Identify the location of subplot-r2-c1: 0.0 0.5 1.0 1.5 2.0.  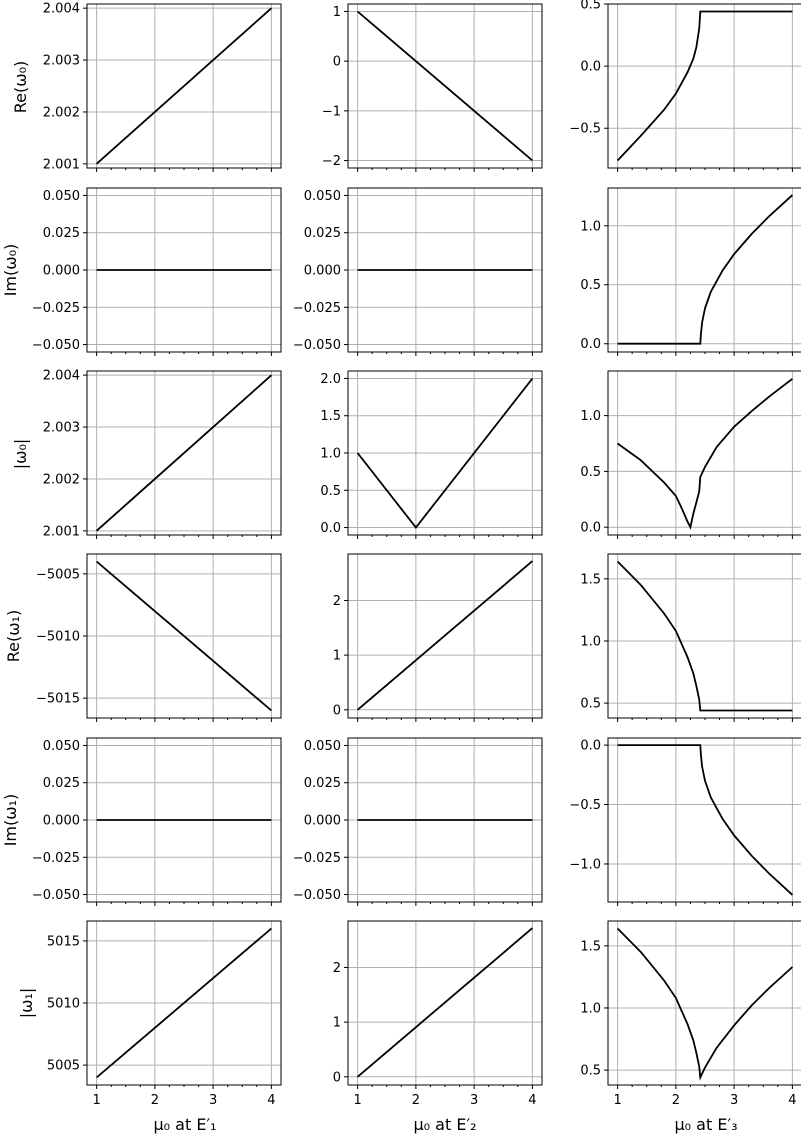
(431, 454).